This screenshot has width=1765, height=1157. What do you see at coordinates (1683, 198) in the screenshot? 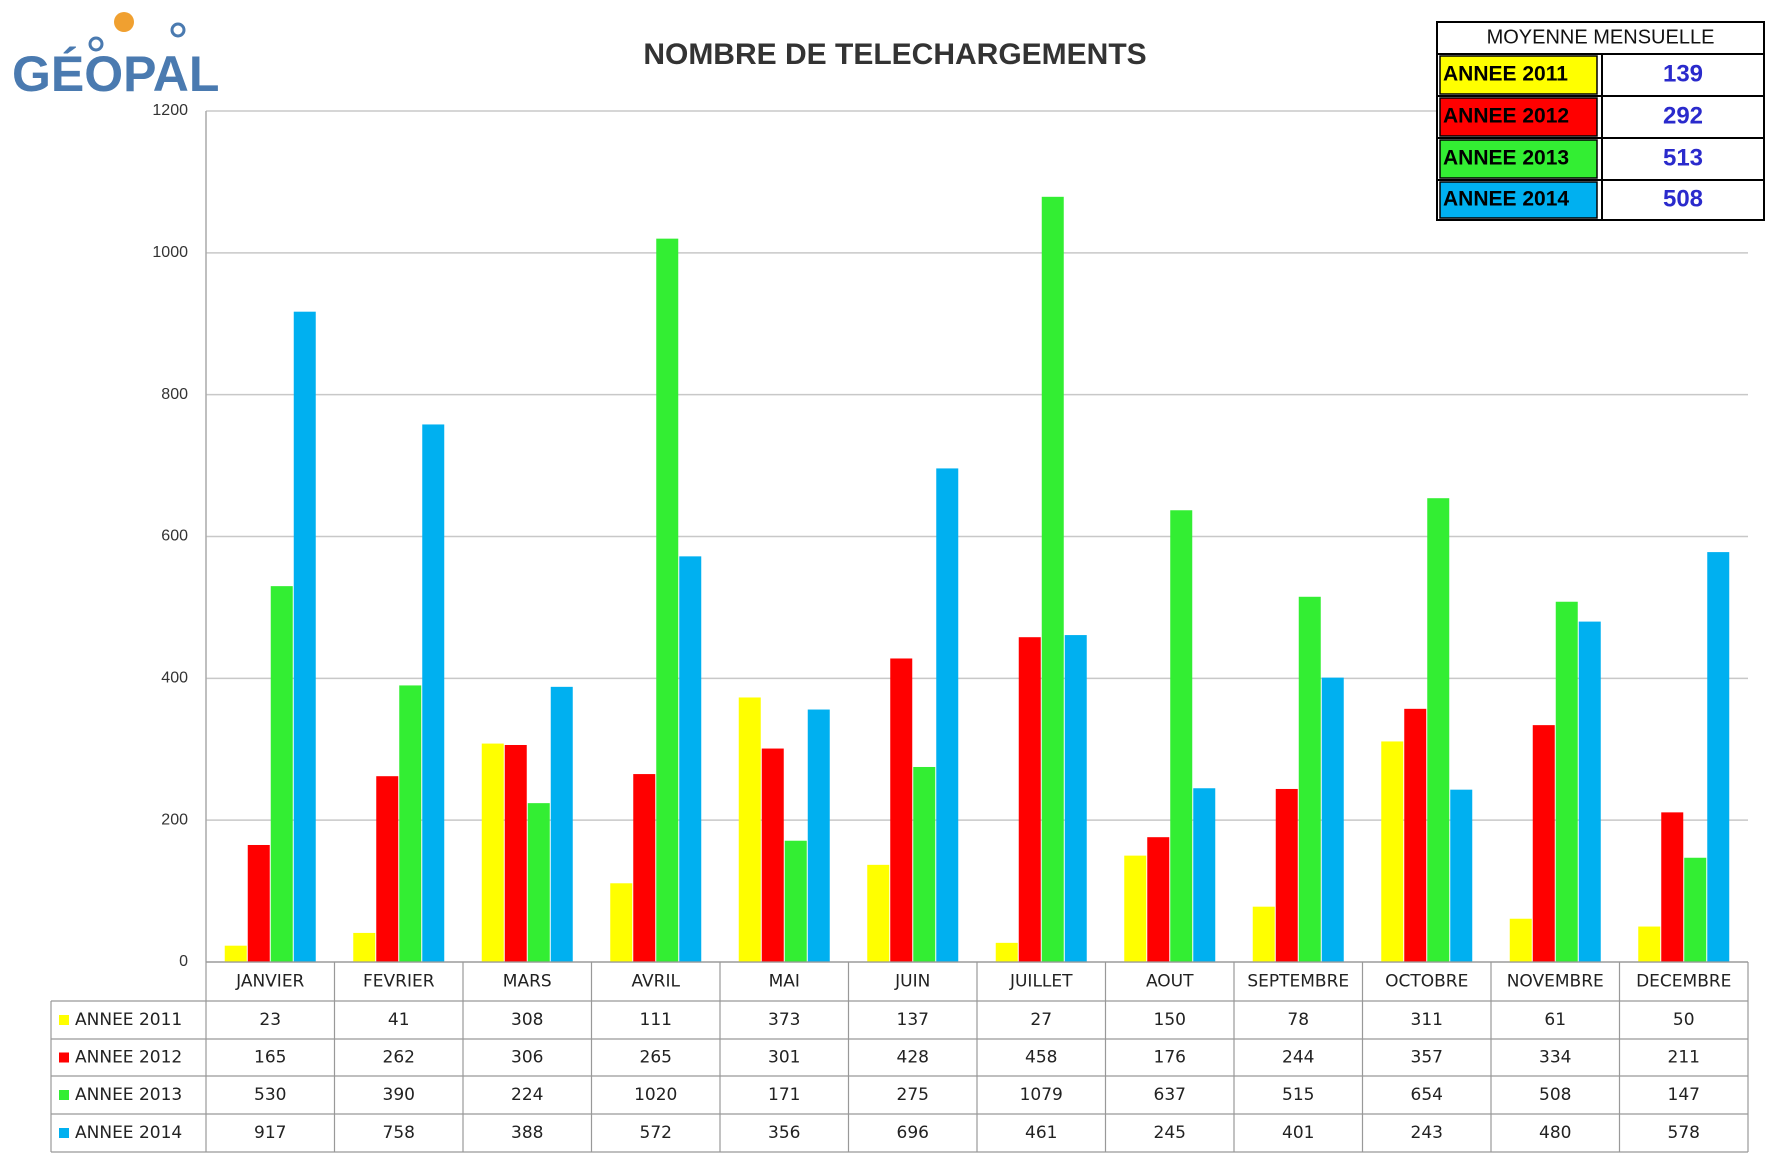
I see `average-value: 508` at bounding box center [1683, 198].